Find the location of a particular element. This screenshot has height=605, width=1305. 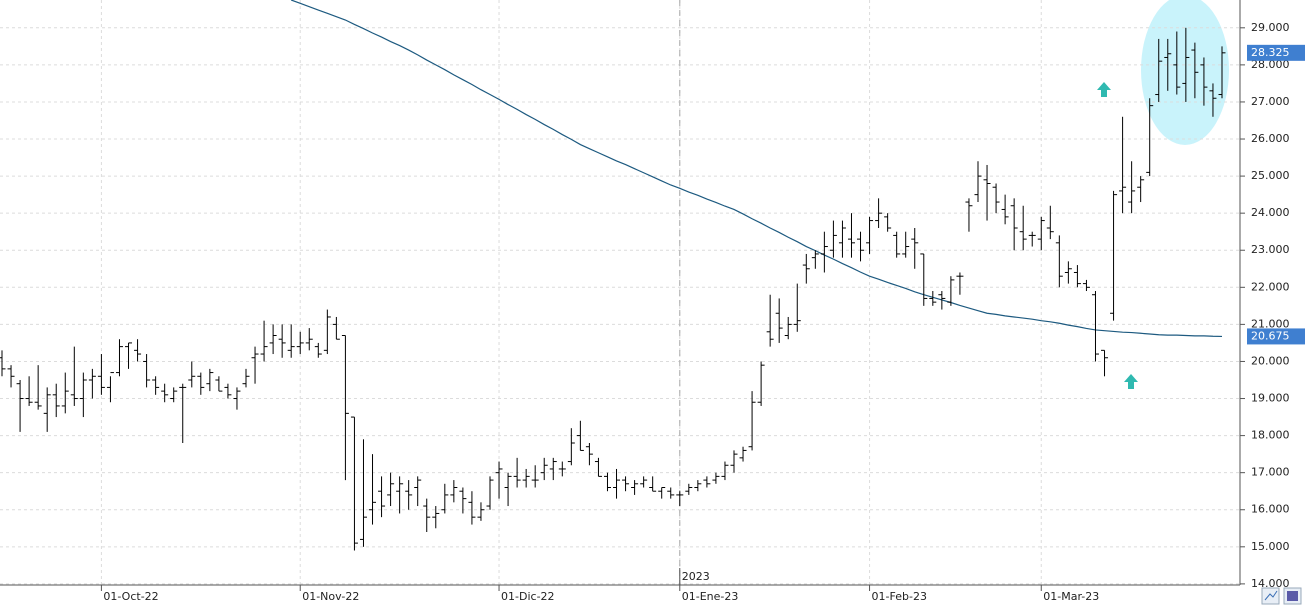

last-value-label: 28.325 is located at coordinates (1270, 52).